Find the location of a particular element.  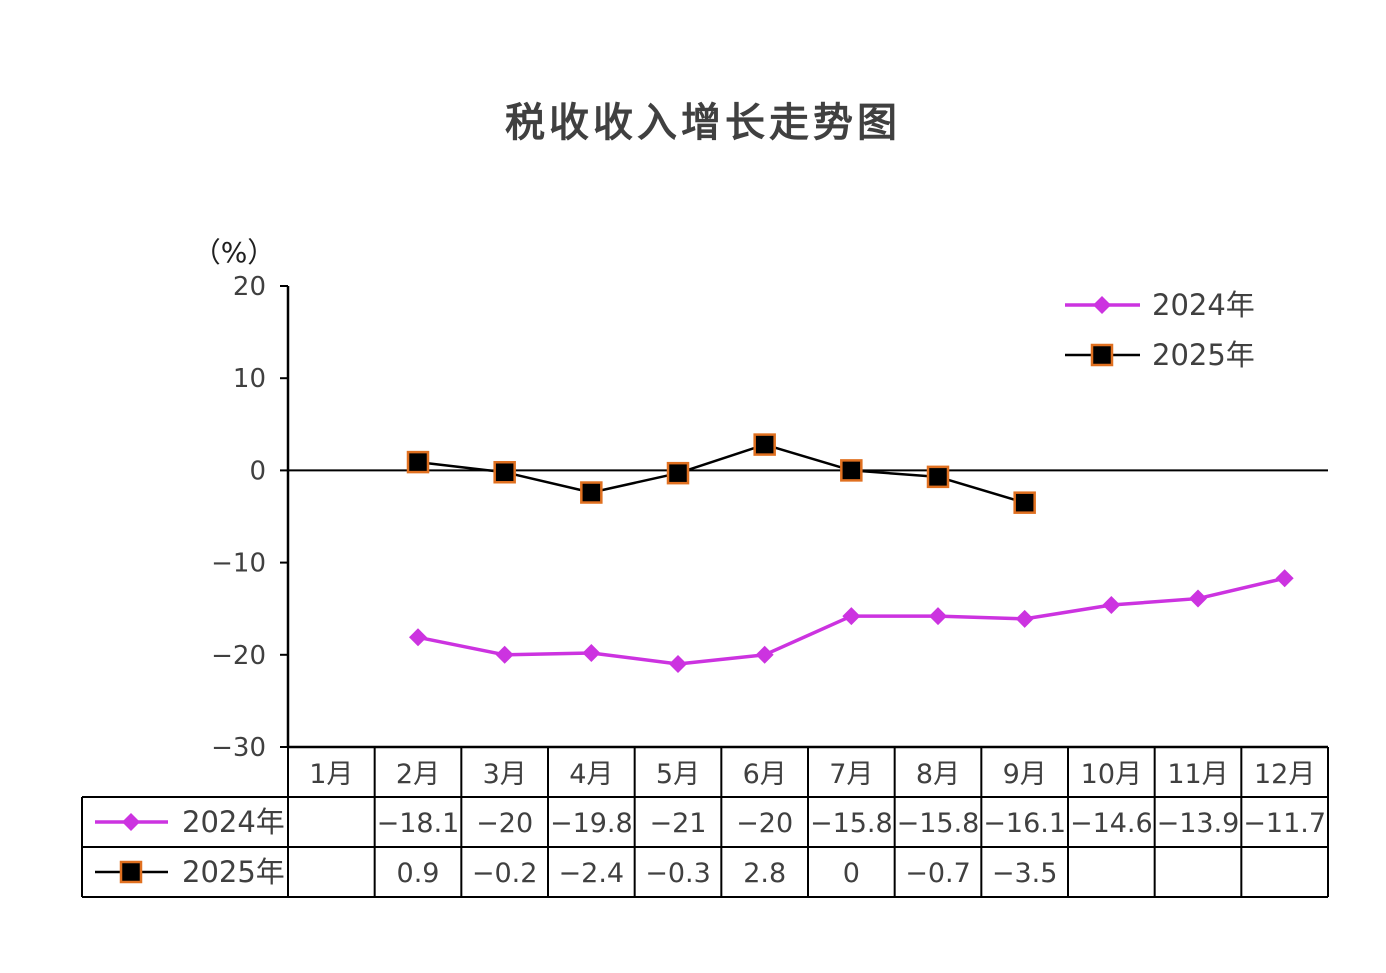

x-tick-label: 2月 is located at coordinates (418, 774).